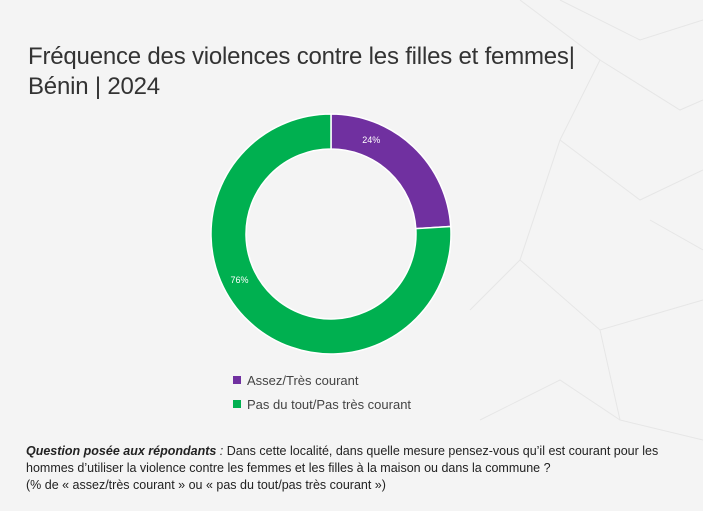  What do you see at coordinates (239, 280) in the screenshot?
I see `donut-label-1: 76%` at bounding box center [239, 280].